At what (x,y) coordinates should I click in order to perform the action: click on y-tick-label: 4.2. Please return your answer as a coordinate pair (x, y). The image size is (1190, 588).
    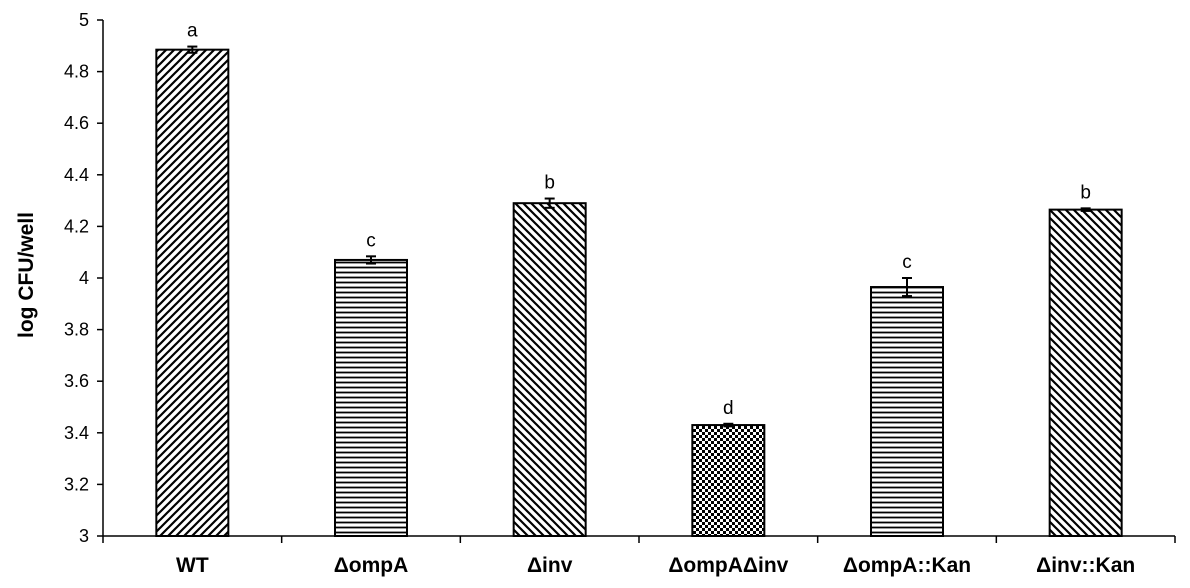
    Looking at the image, I should click on (76, 226).